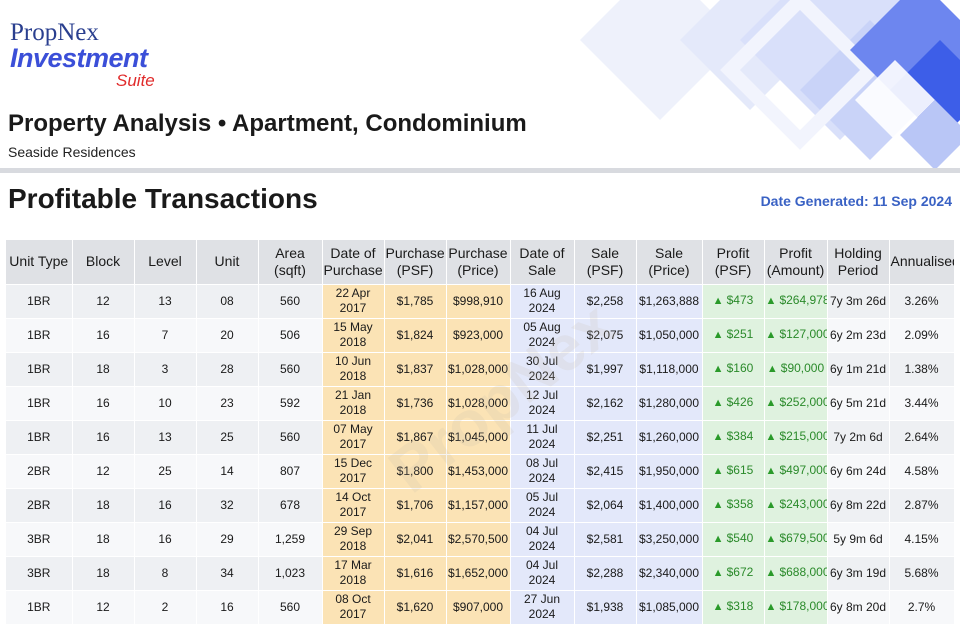 This screenshot has height=630, width=960. What do you see at coordinates (165, 334) in the screenshot?
I see `table-cell: 7` at bounding box center [165, 334].